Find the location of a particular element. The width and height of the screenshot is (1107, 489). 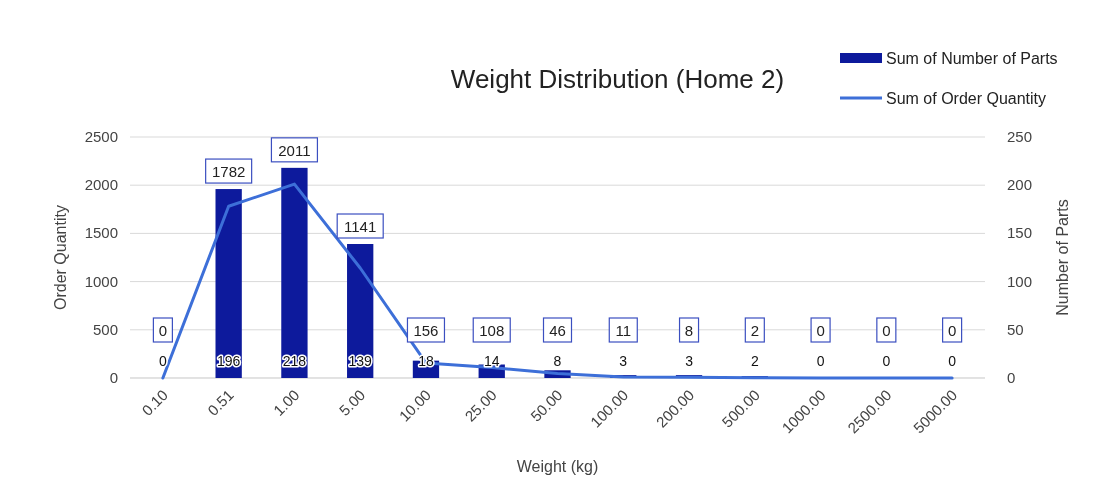

data-label: 46 is located at coordinates (557, 330).